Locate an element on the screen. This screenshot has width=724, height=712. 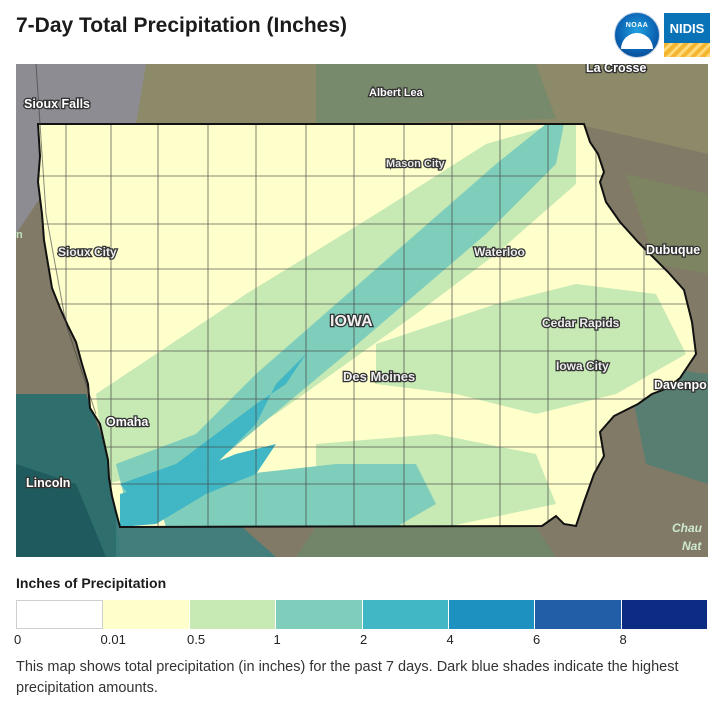
terrain-dark-teal-southwest is located at coordinates (61, 510).